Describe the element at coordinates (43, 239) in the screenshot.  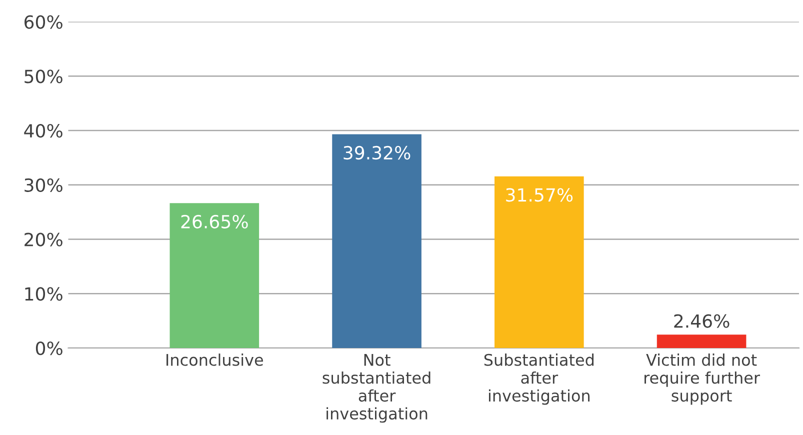
I see `y-tick-label: 20%` at that location.